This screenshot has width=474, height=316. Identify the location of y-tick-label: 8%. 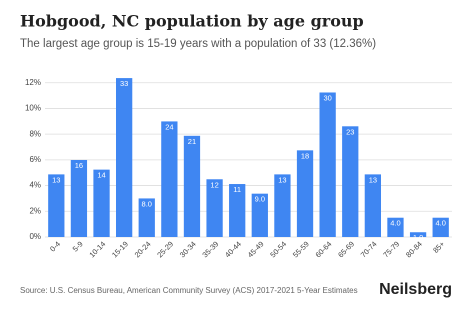
(35, 133).